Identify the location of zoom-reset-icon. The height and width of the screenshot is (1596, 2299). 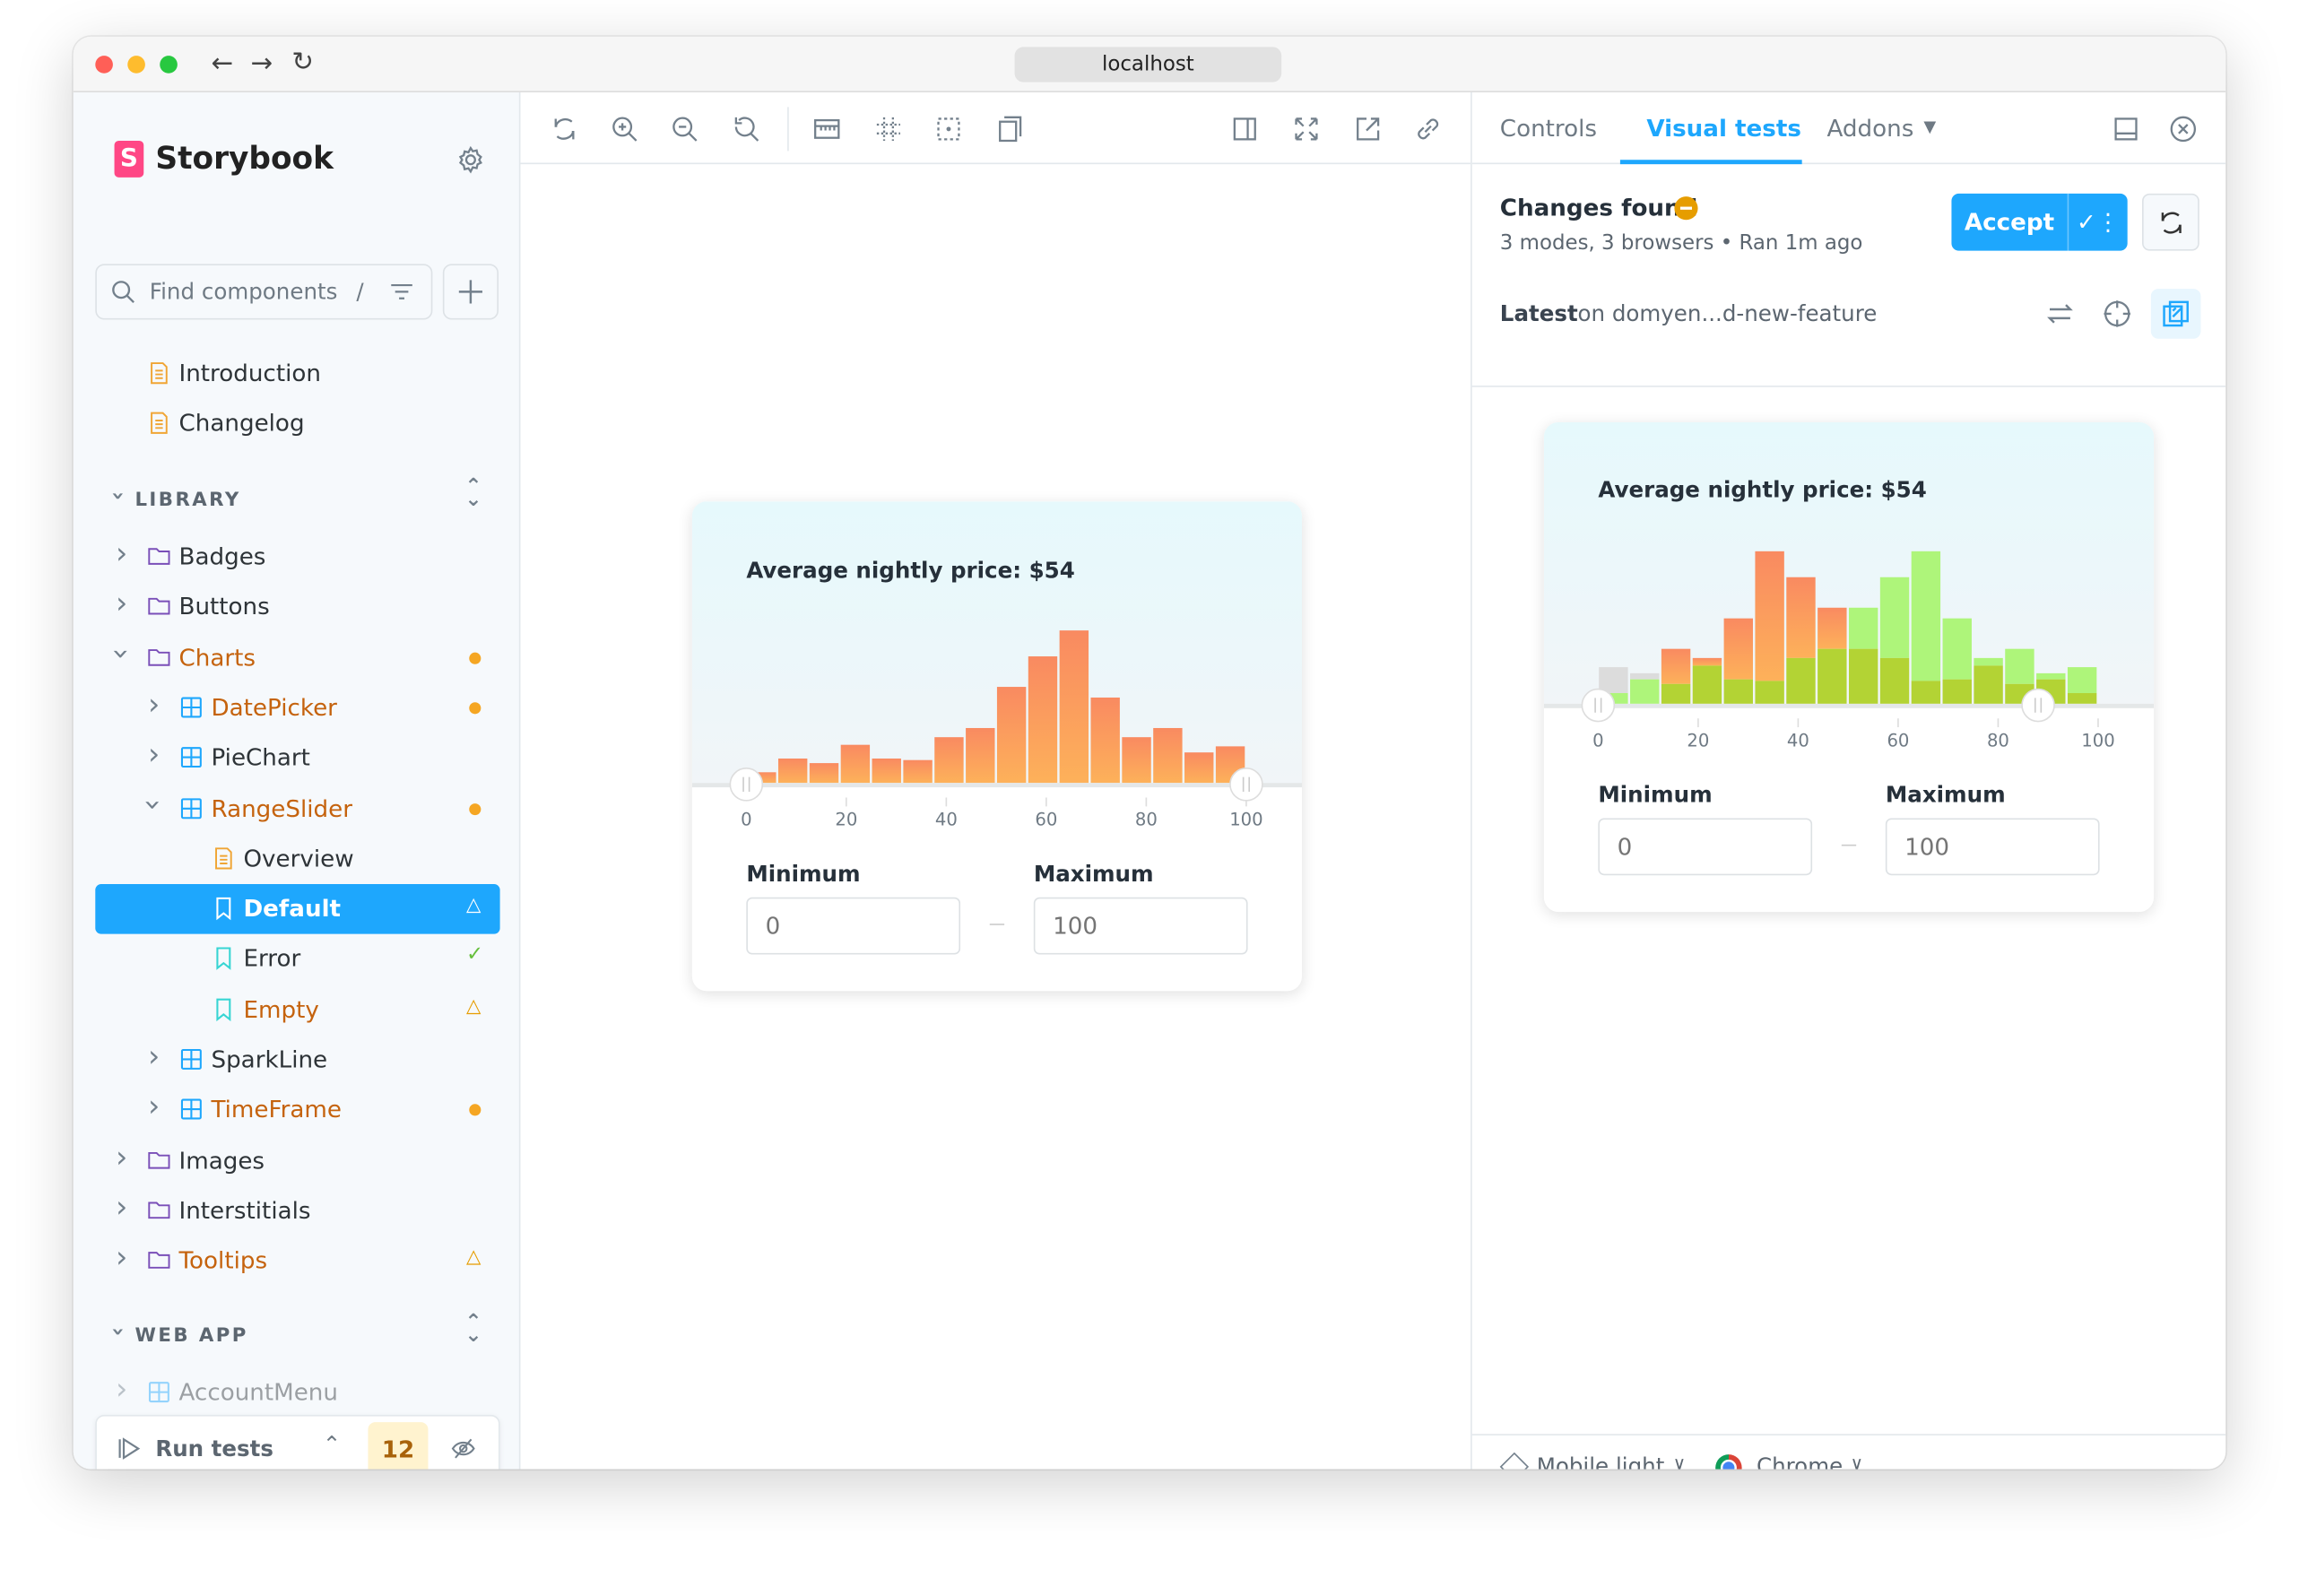
(746, 130).